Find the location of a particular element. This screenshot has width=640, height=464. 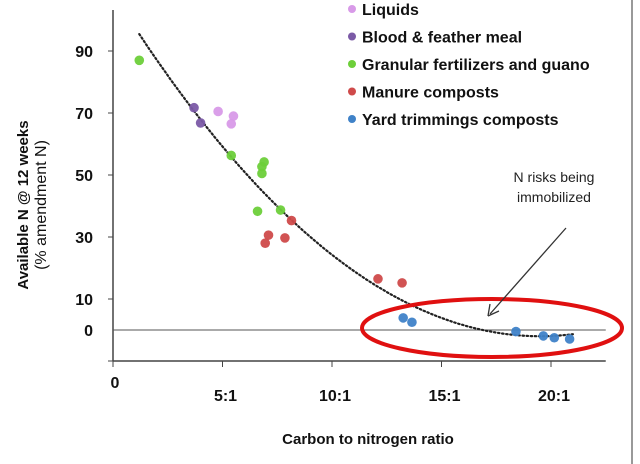

y-tick-label: 50 is located at coordinates (84, 176).